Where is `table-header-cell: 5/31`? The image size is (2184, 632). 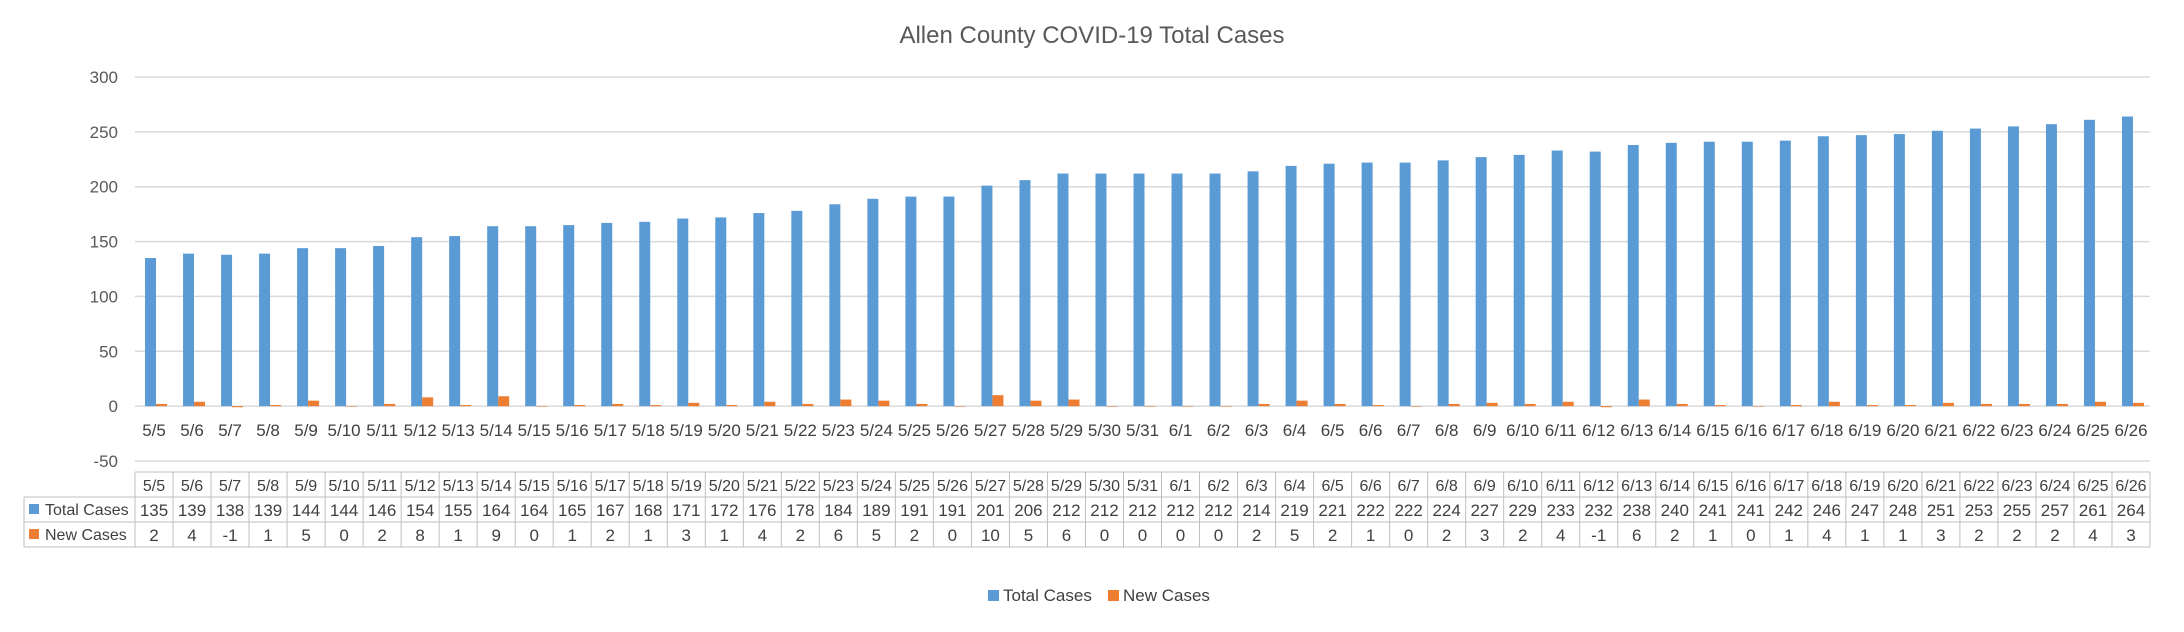 table-header-cell: 5/31 is located at coordinates (1142, 486).